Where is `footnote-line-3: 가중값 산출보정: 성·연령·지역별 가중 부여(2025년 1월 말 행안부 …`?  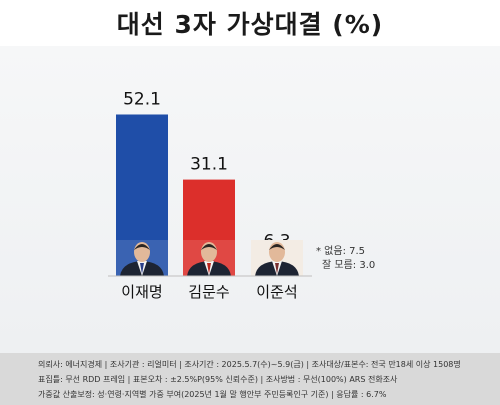 footnote-line-3: 가중값 산출보정: 성·연령·지역별 가중 부여(2025년 1월 말 행안부 … is located at coordinates (212, 394).